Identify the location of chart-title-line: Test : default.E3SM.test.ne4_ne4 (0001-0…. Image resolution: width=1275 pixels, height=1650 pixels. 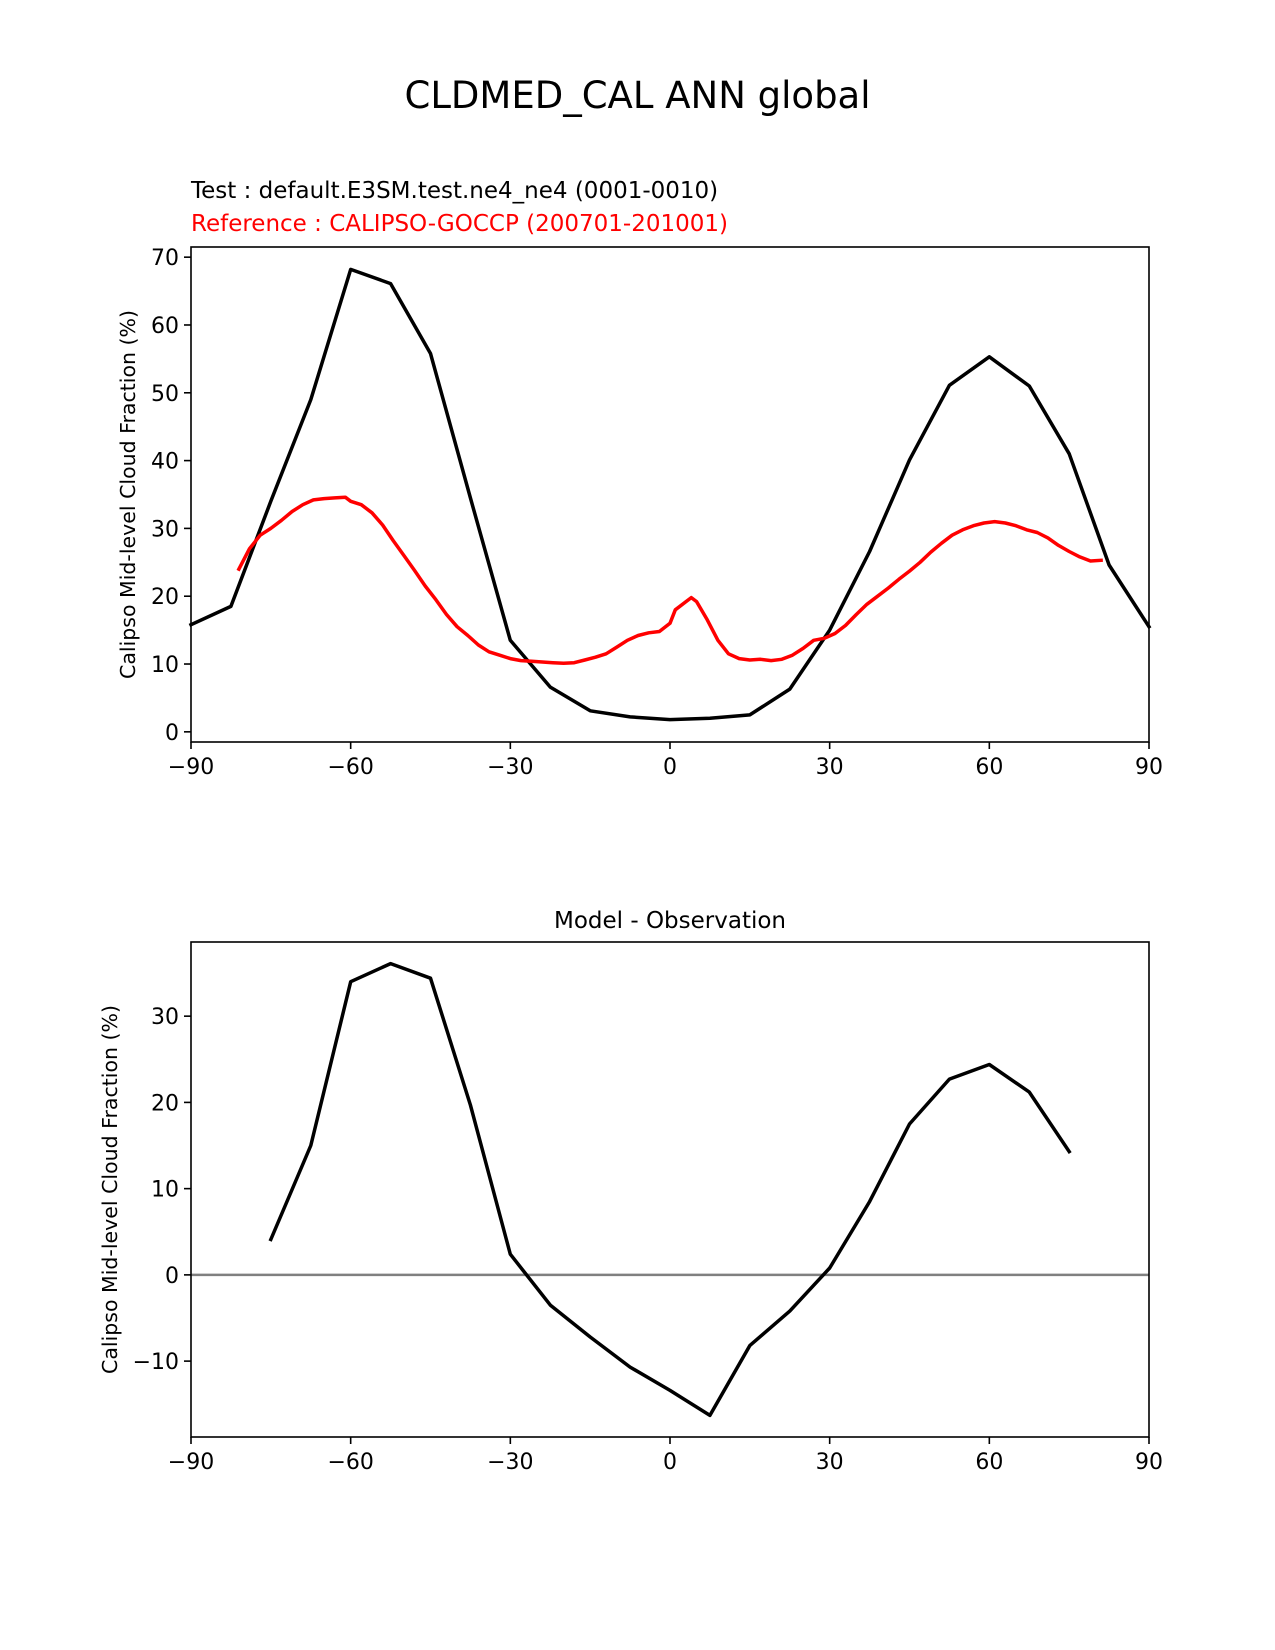
(454, 191).